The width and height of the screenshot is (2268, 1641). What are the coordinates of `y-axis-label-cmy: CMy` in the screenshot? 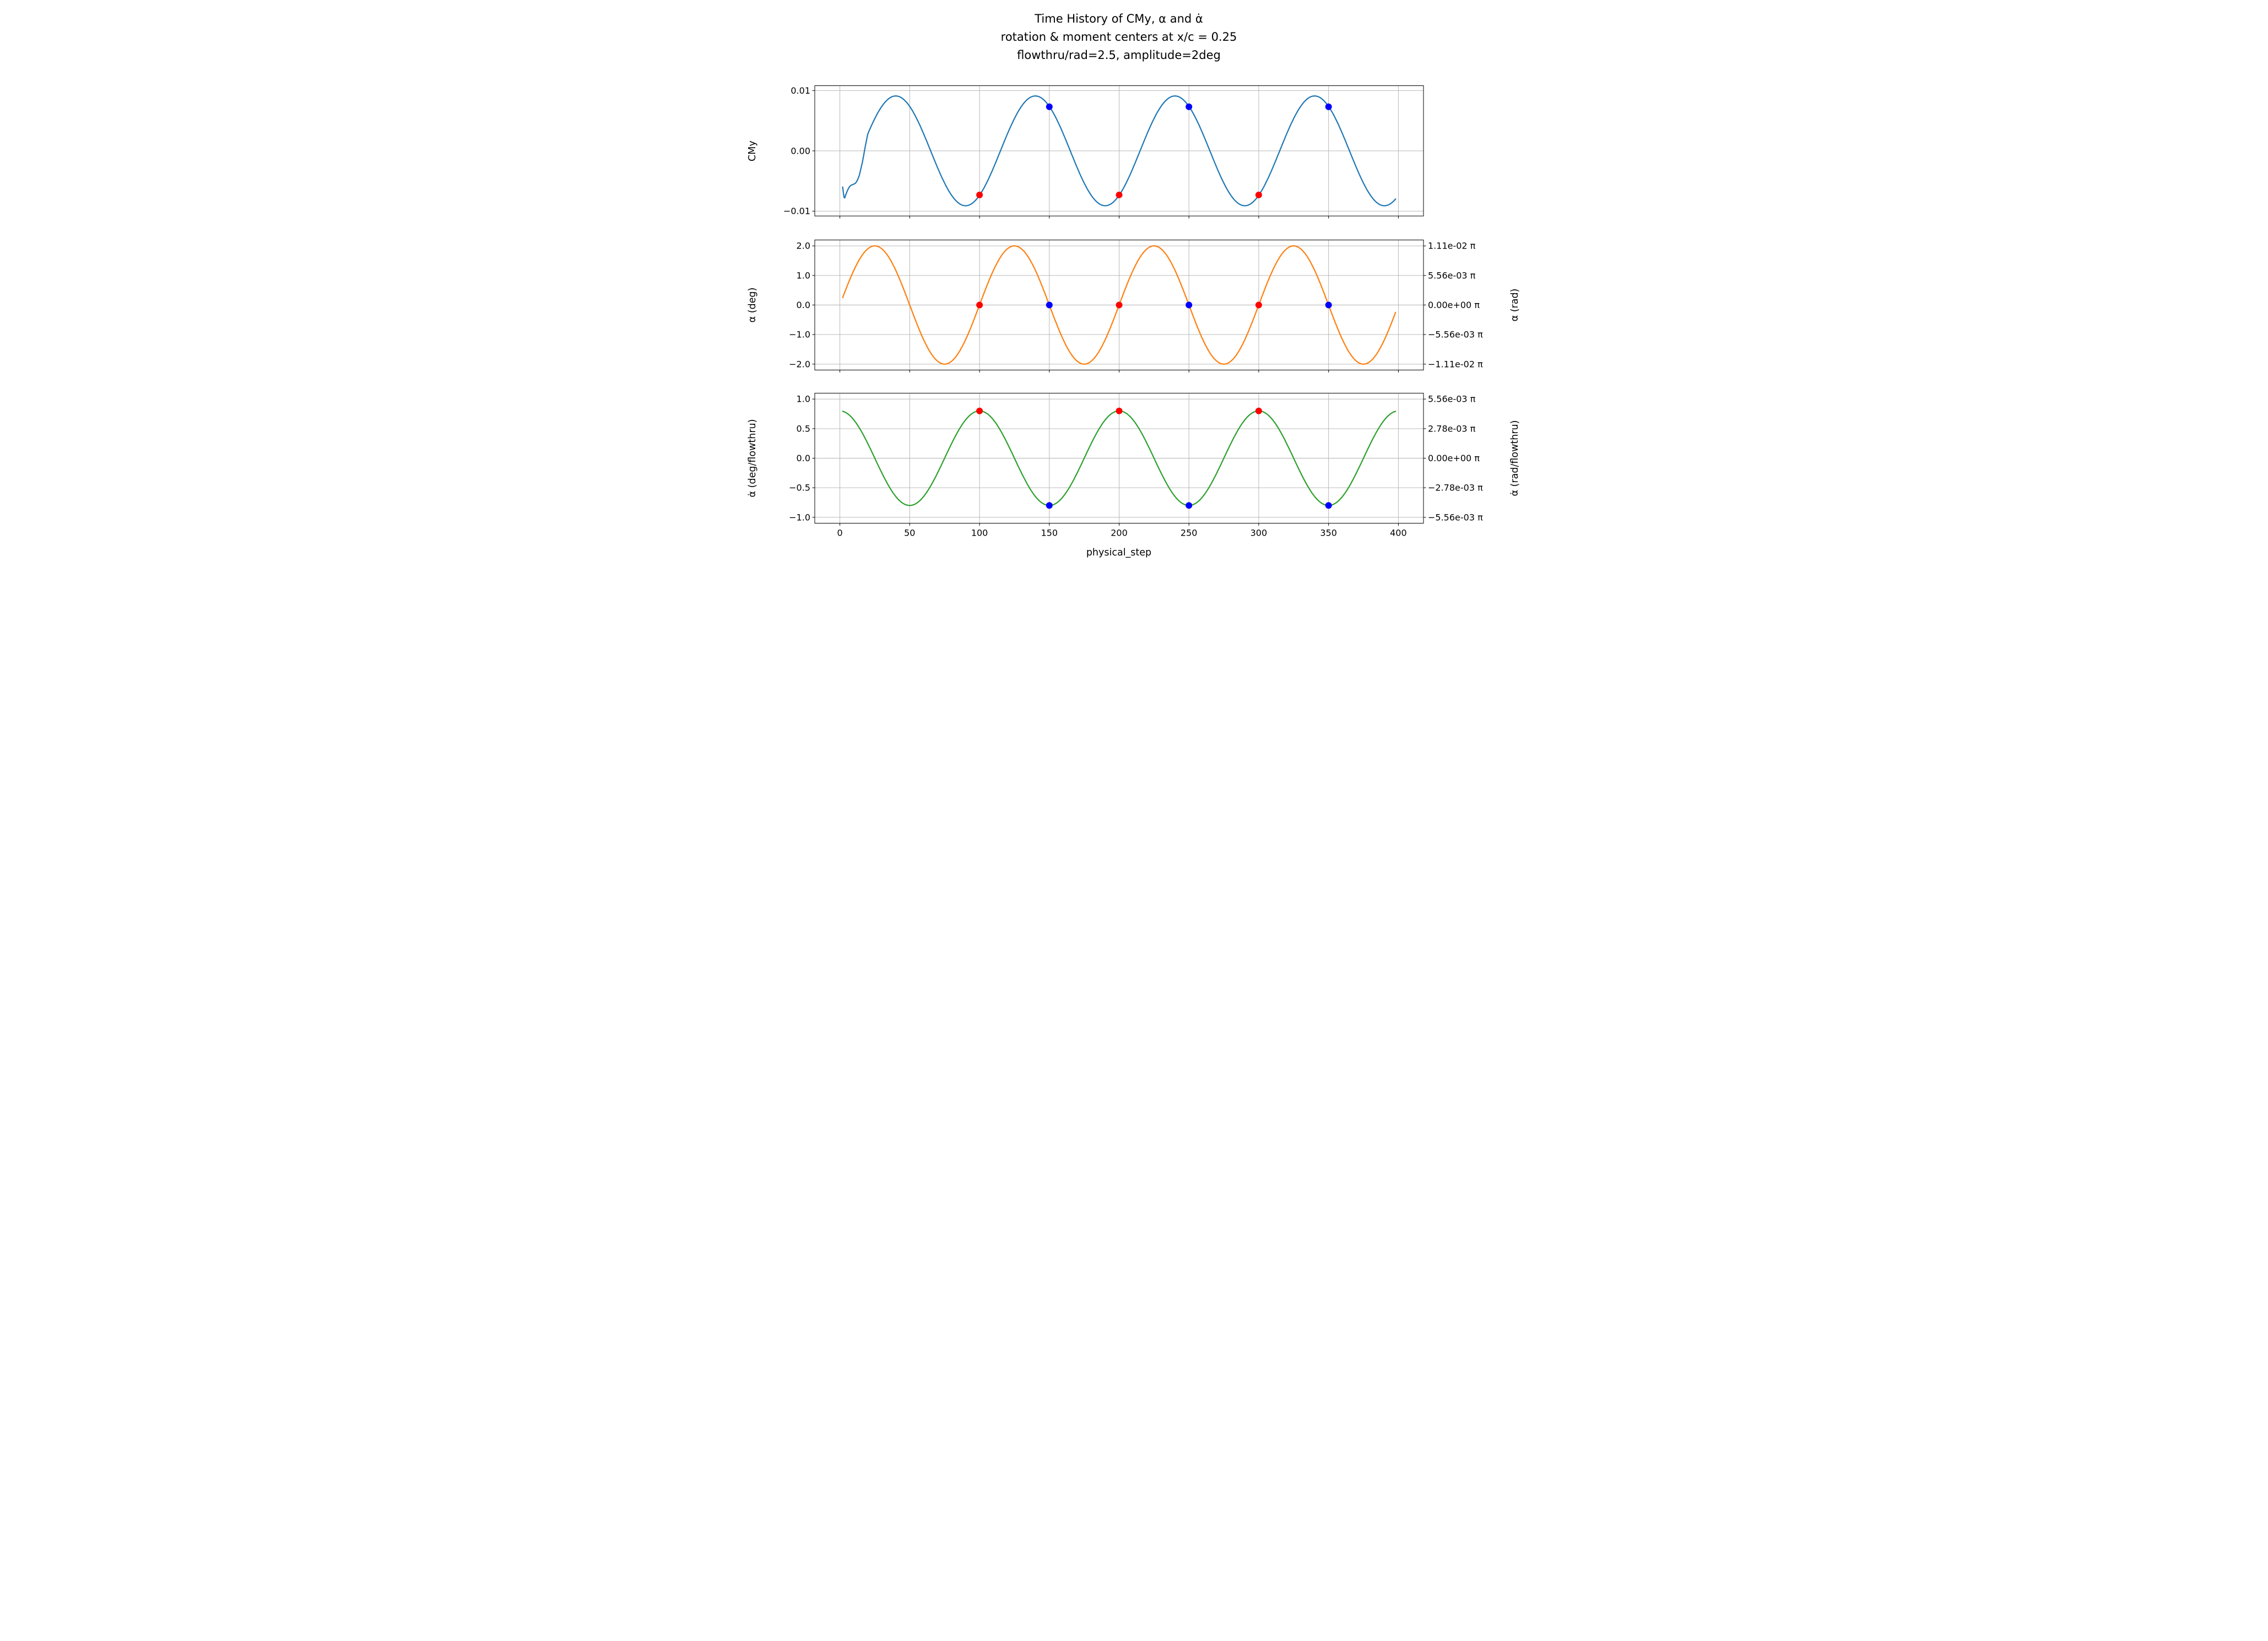 It's located at (752, 151).